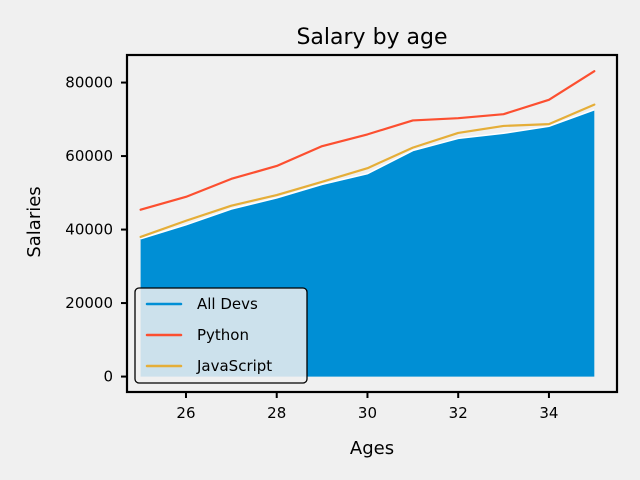  Describe the element at coordinates (227, 304) in the screenshot. I see `legend-label-all-devs: All Devs` at that location.